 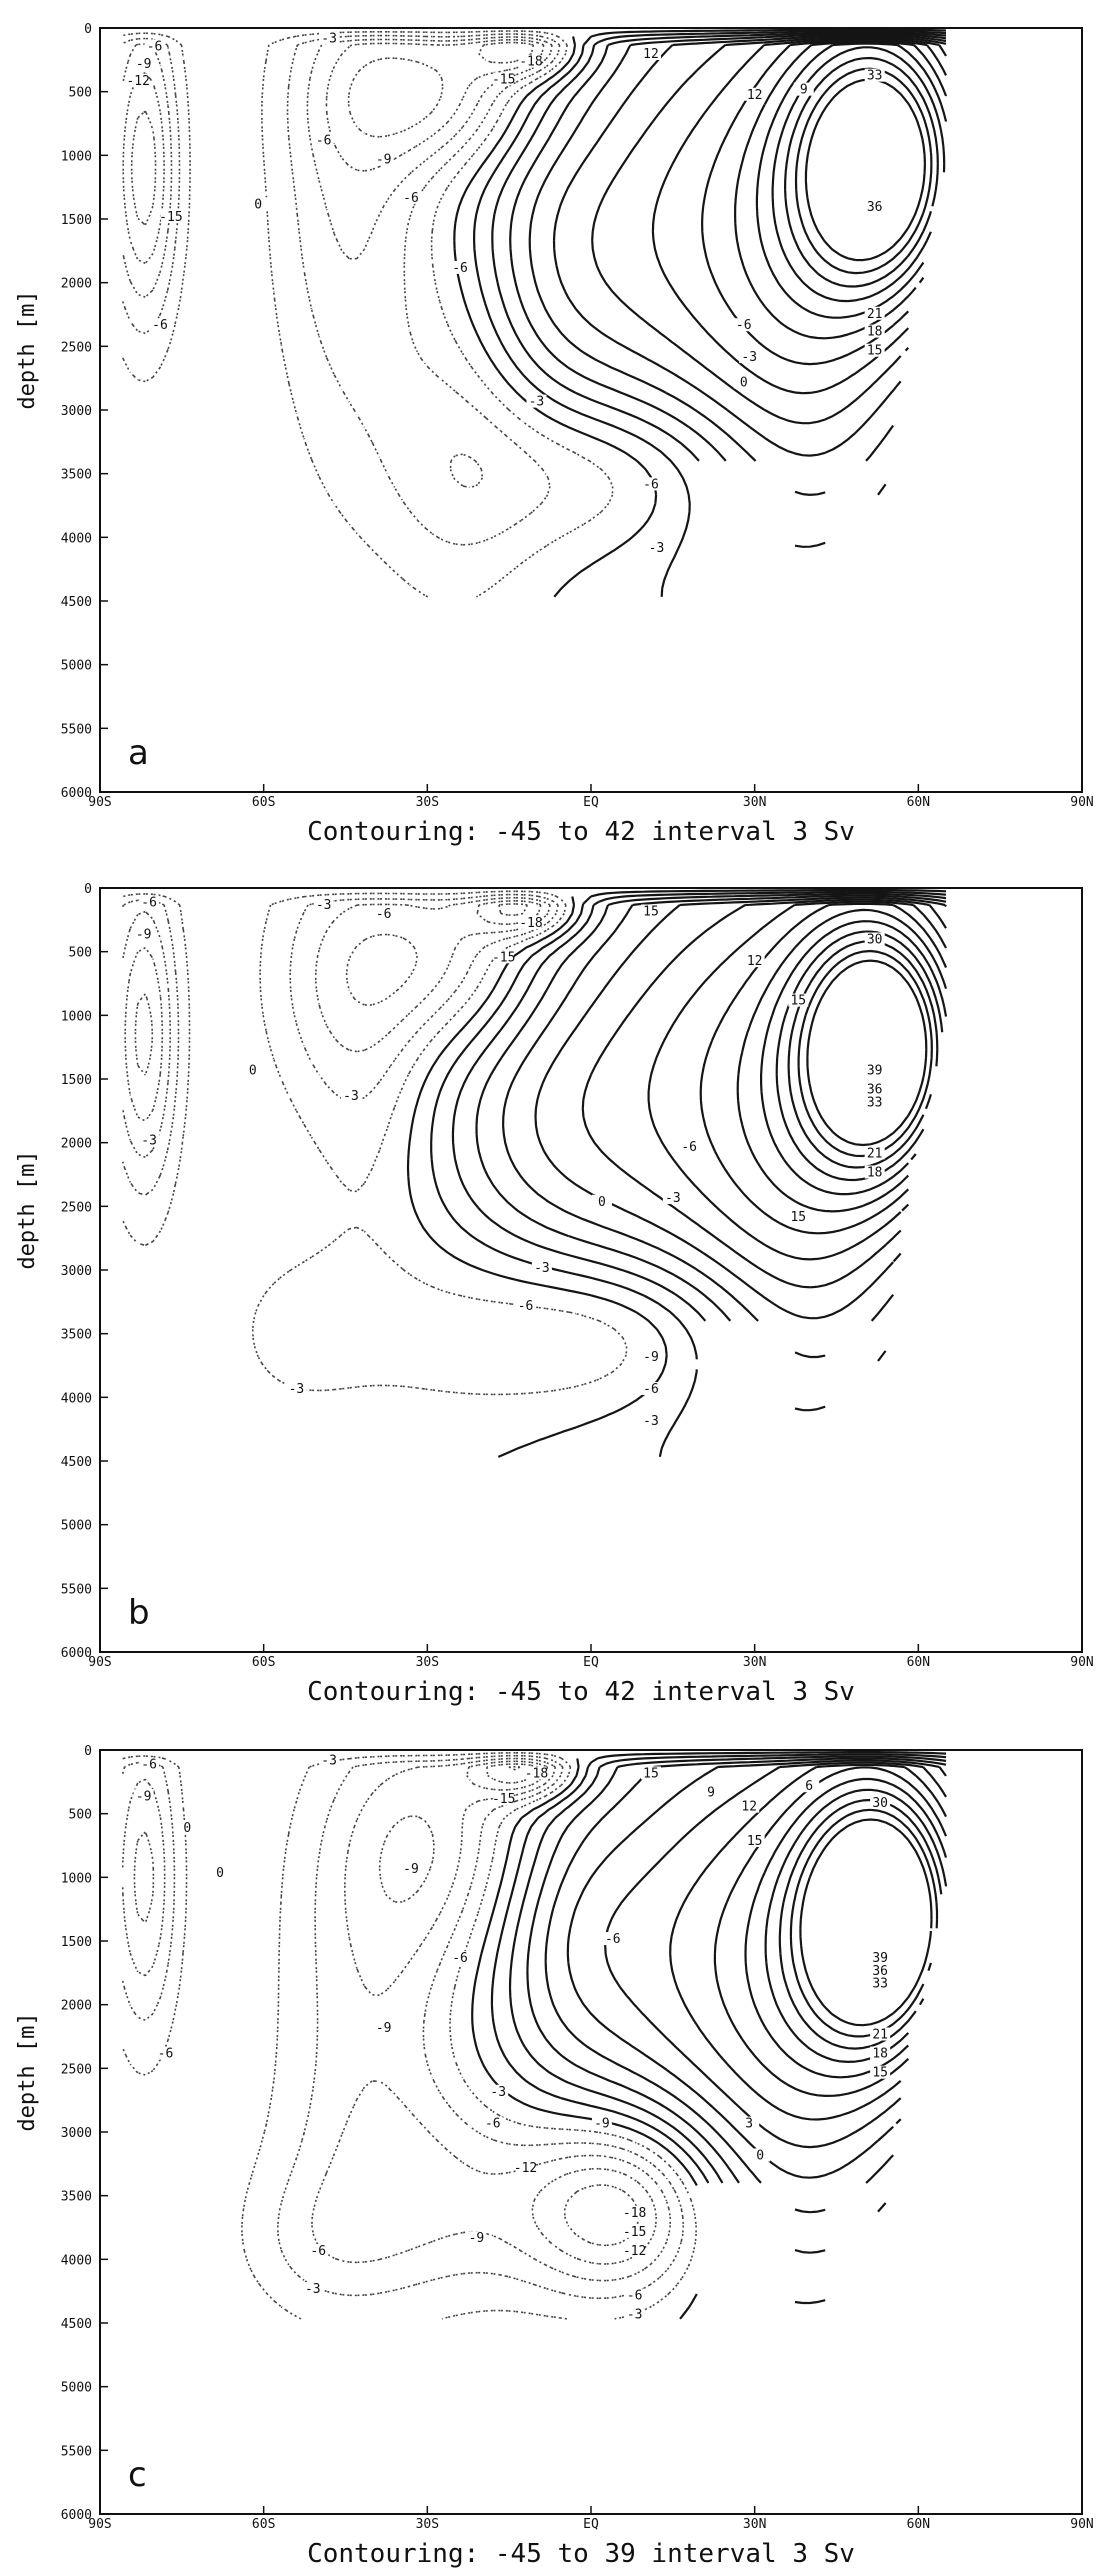 I want to click on contour-caption: Contouring: -45 to 42 interval 3 Sv, so click(x=581, y=832).